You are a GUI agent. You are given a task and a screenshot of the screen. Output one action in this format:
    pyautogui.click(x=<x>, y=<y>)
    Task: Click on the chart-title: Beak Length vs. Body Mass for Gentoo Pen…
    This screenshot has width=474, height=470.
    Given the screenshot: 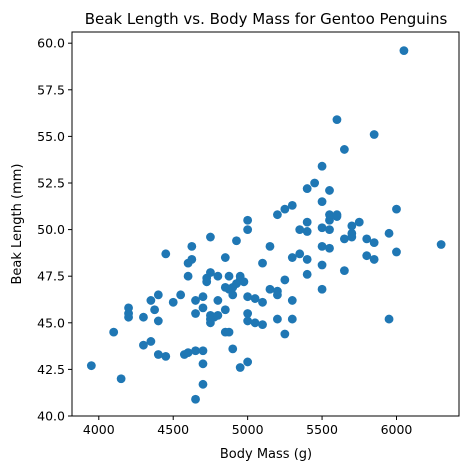 What is the action you would take?
    pyautogui.click(x=266, y=19)
    